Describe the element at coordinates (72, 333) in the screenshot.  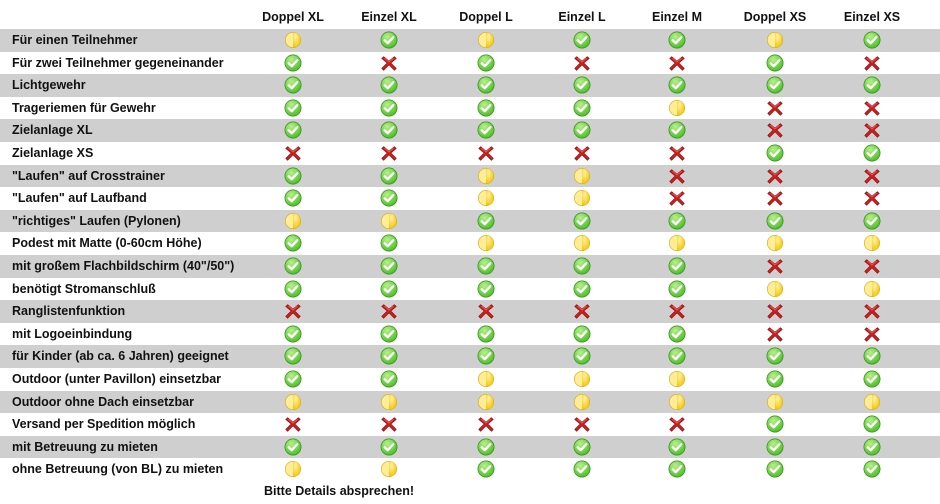
I see `row-label: mit Logoeinbindung` at that location.